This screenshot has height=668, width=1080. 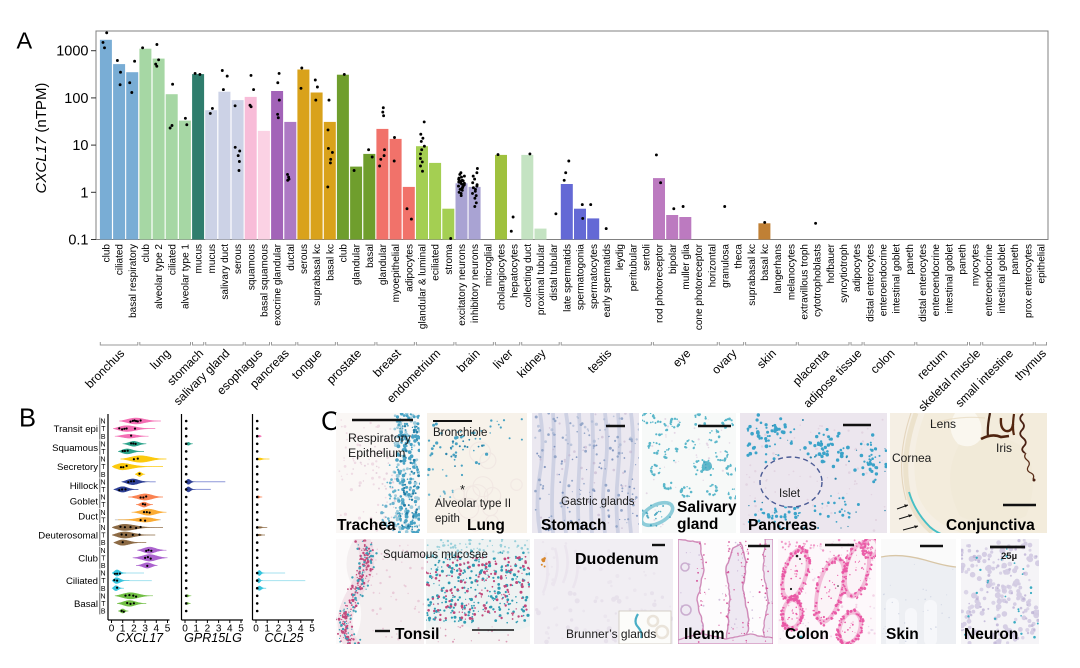 What do you see at coordinates (225, 272) in the screenshot?
I see `svg-text: salivary duct` at bounding box center [225, 272].